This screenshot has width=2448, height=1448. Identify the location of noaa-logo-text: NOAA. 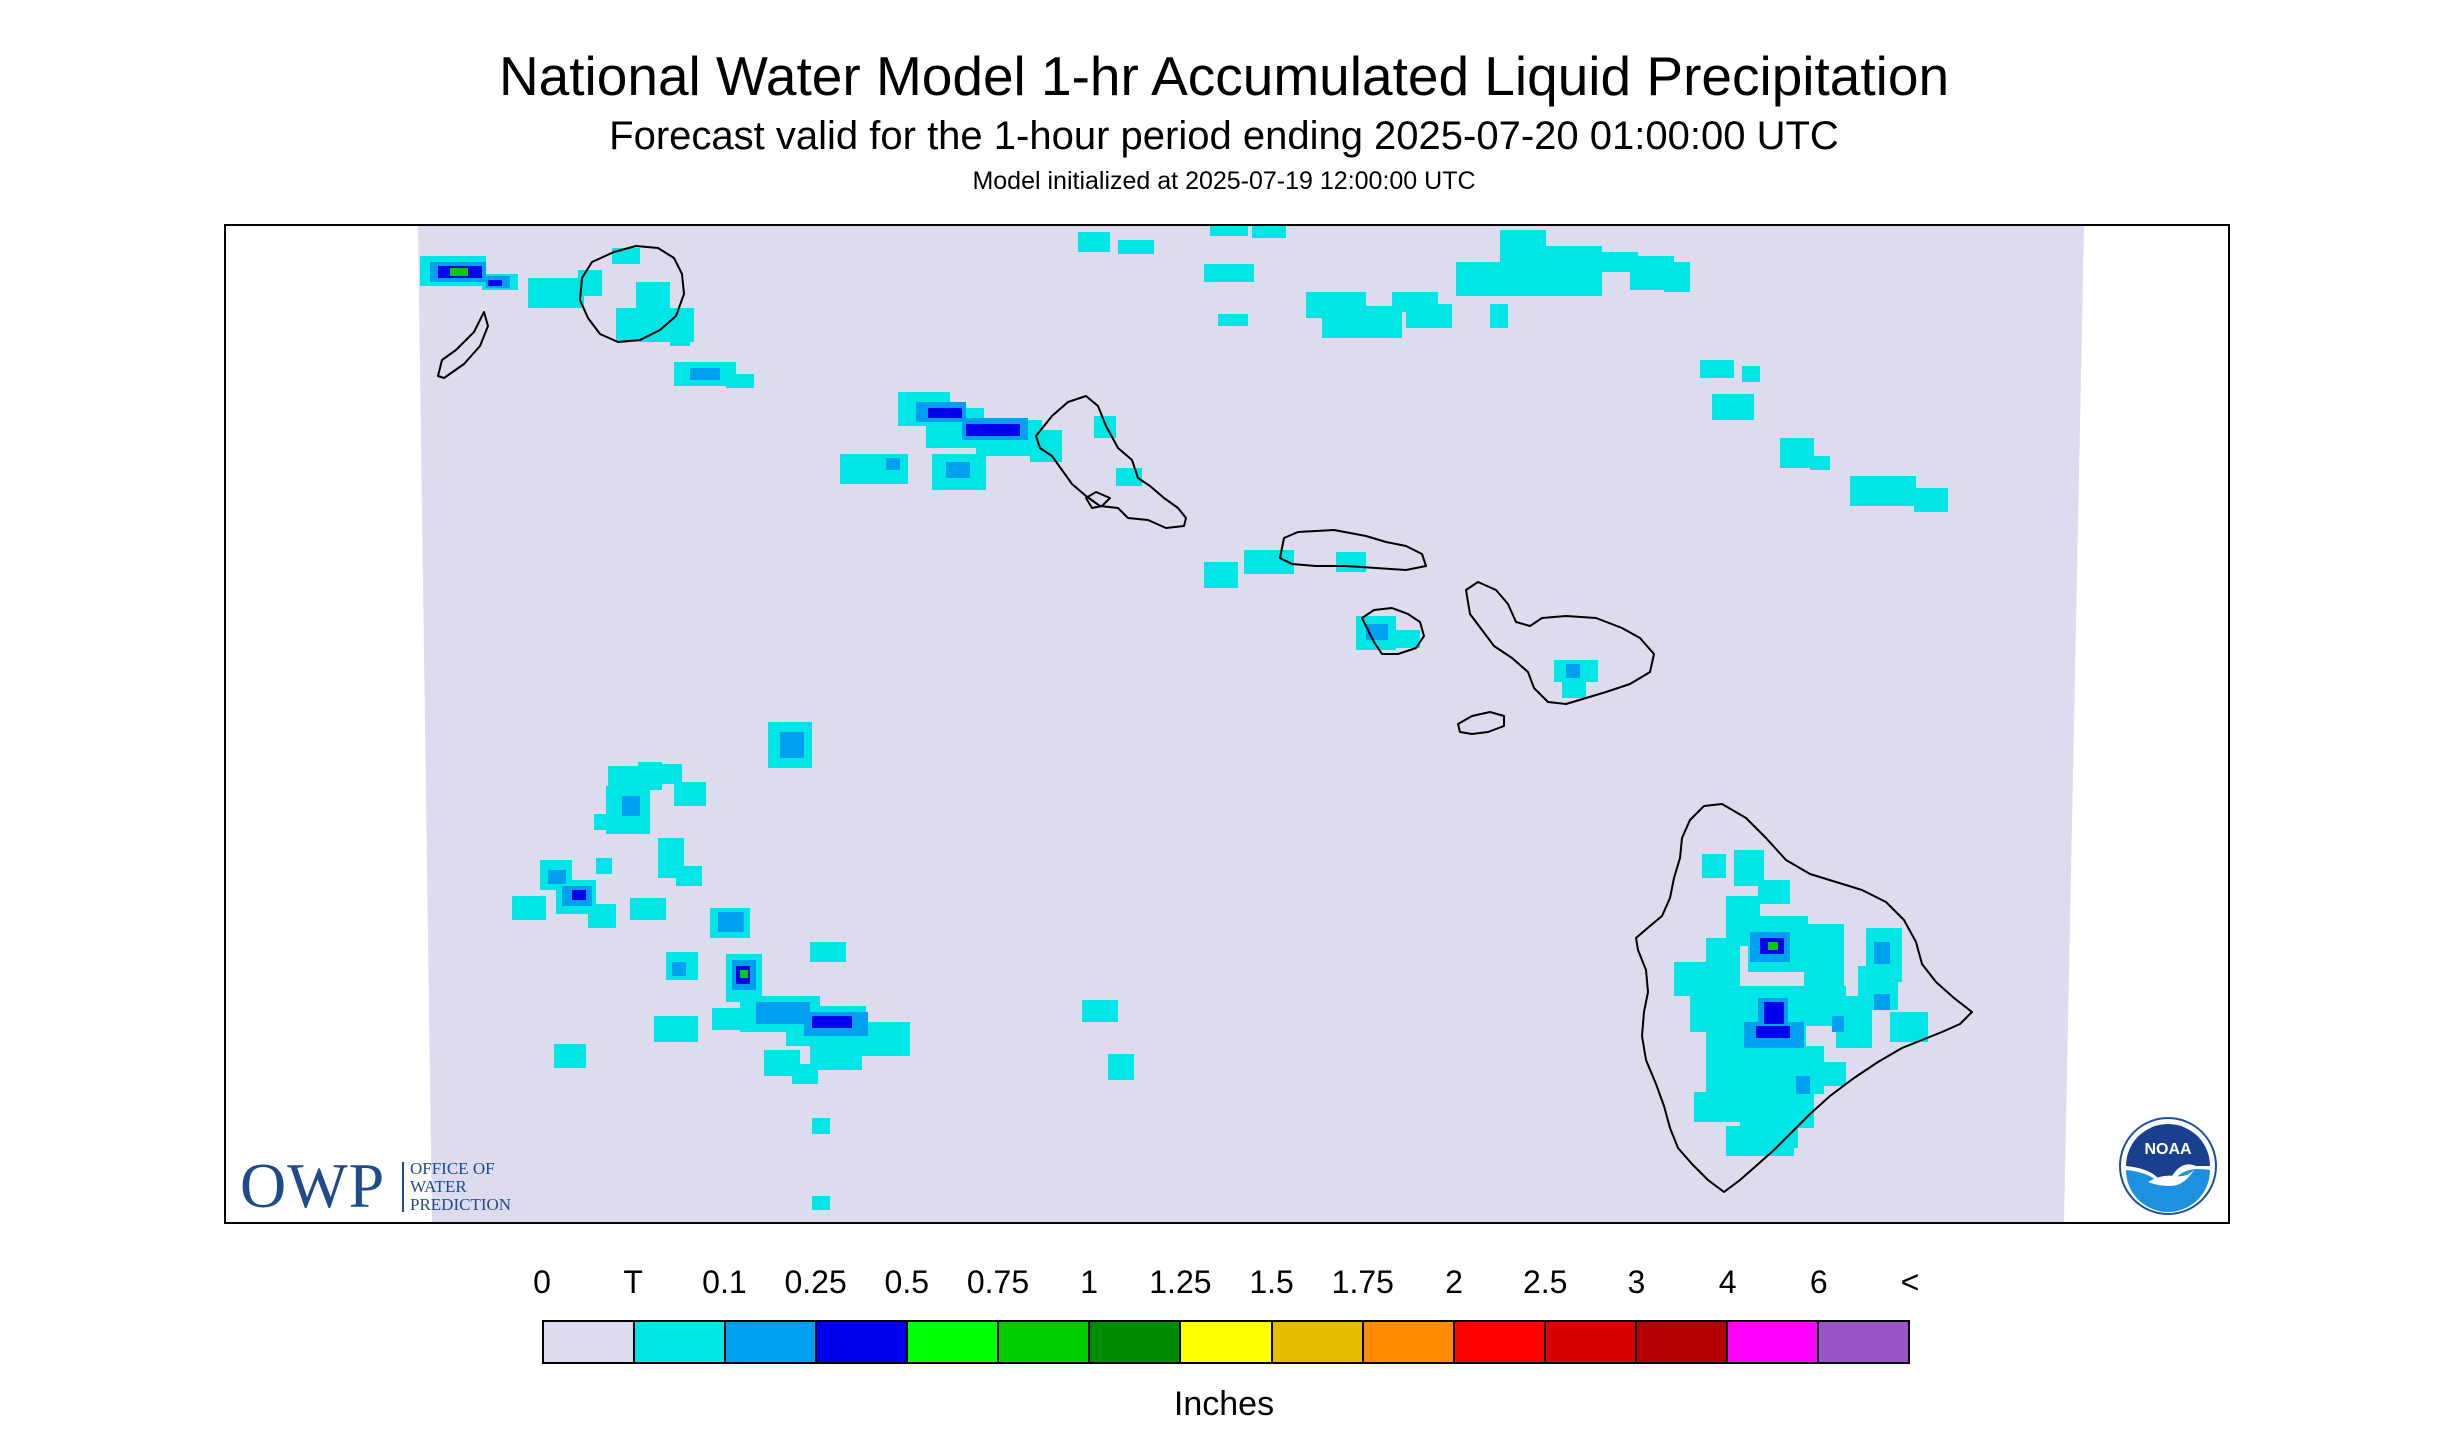
(2168, 1149).